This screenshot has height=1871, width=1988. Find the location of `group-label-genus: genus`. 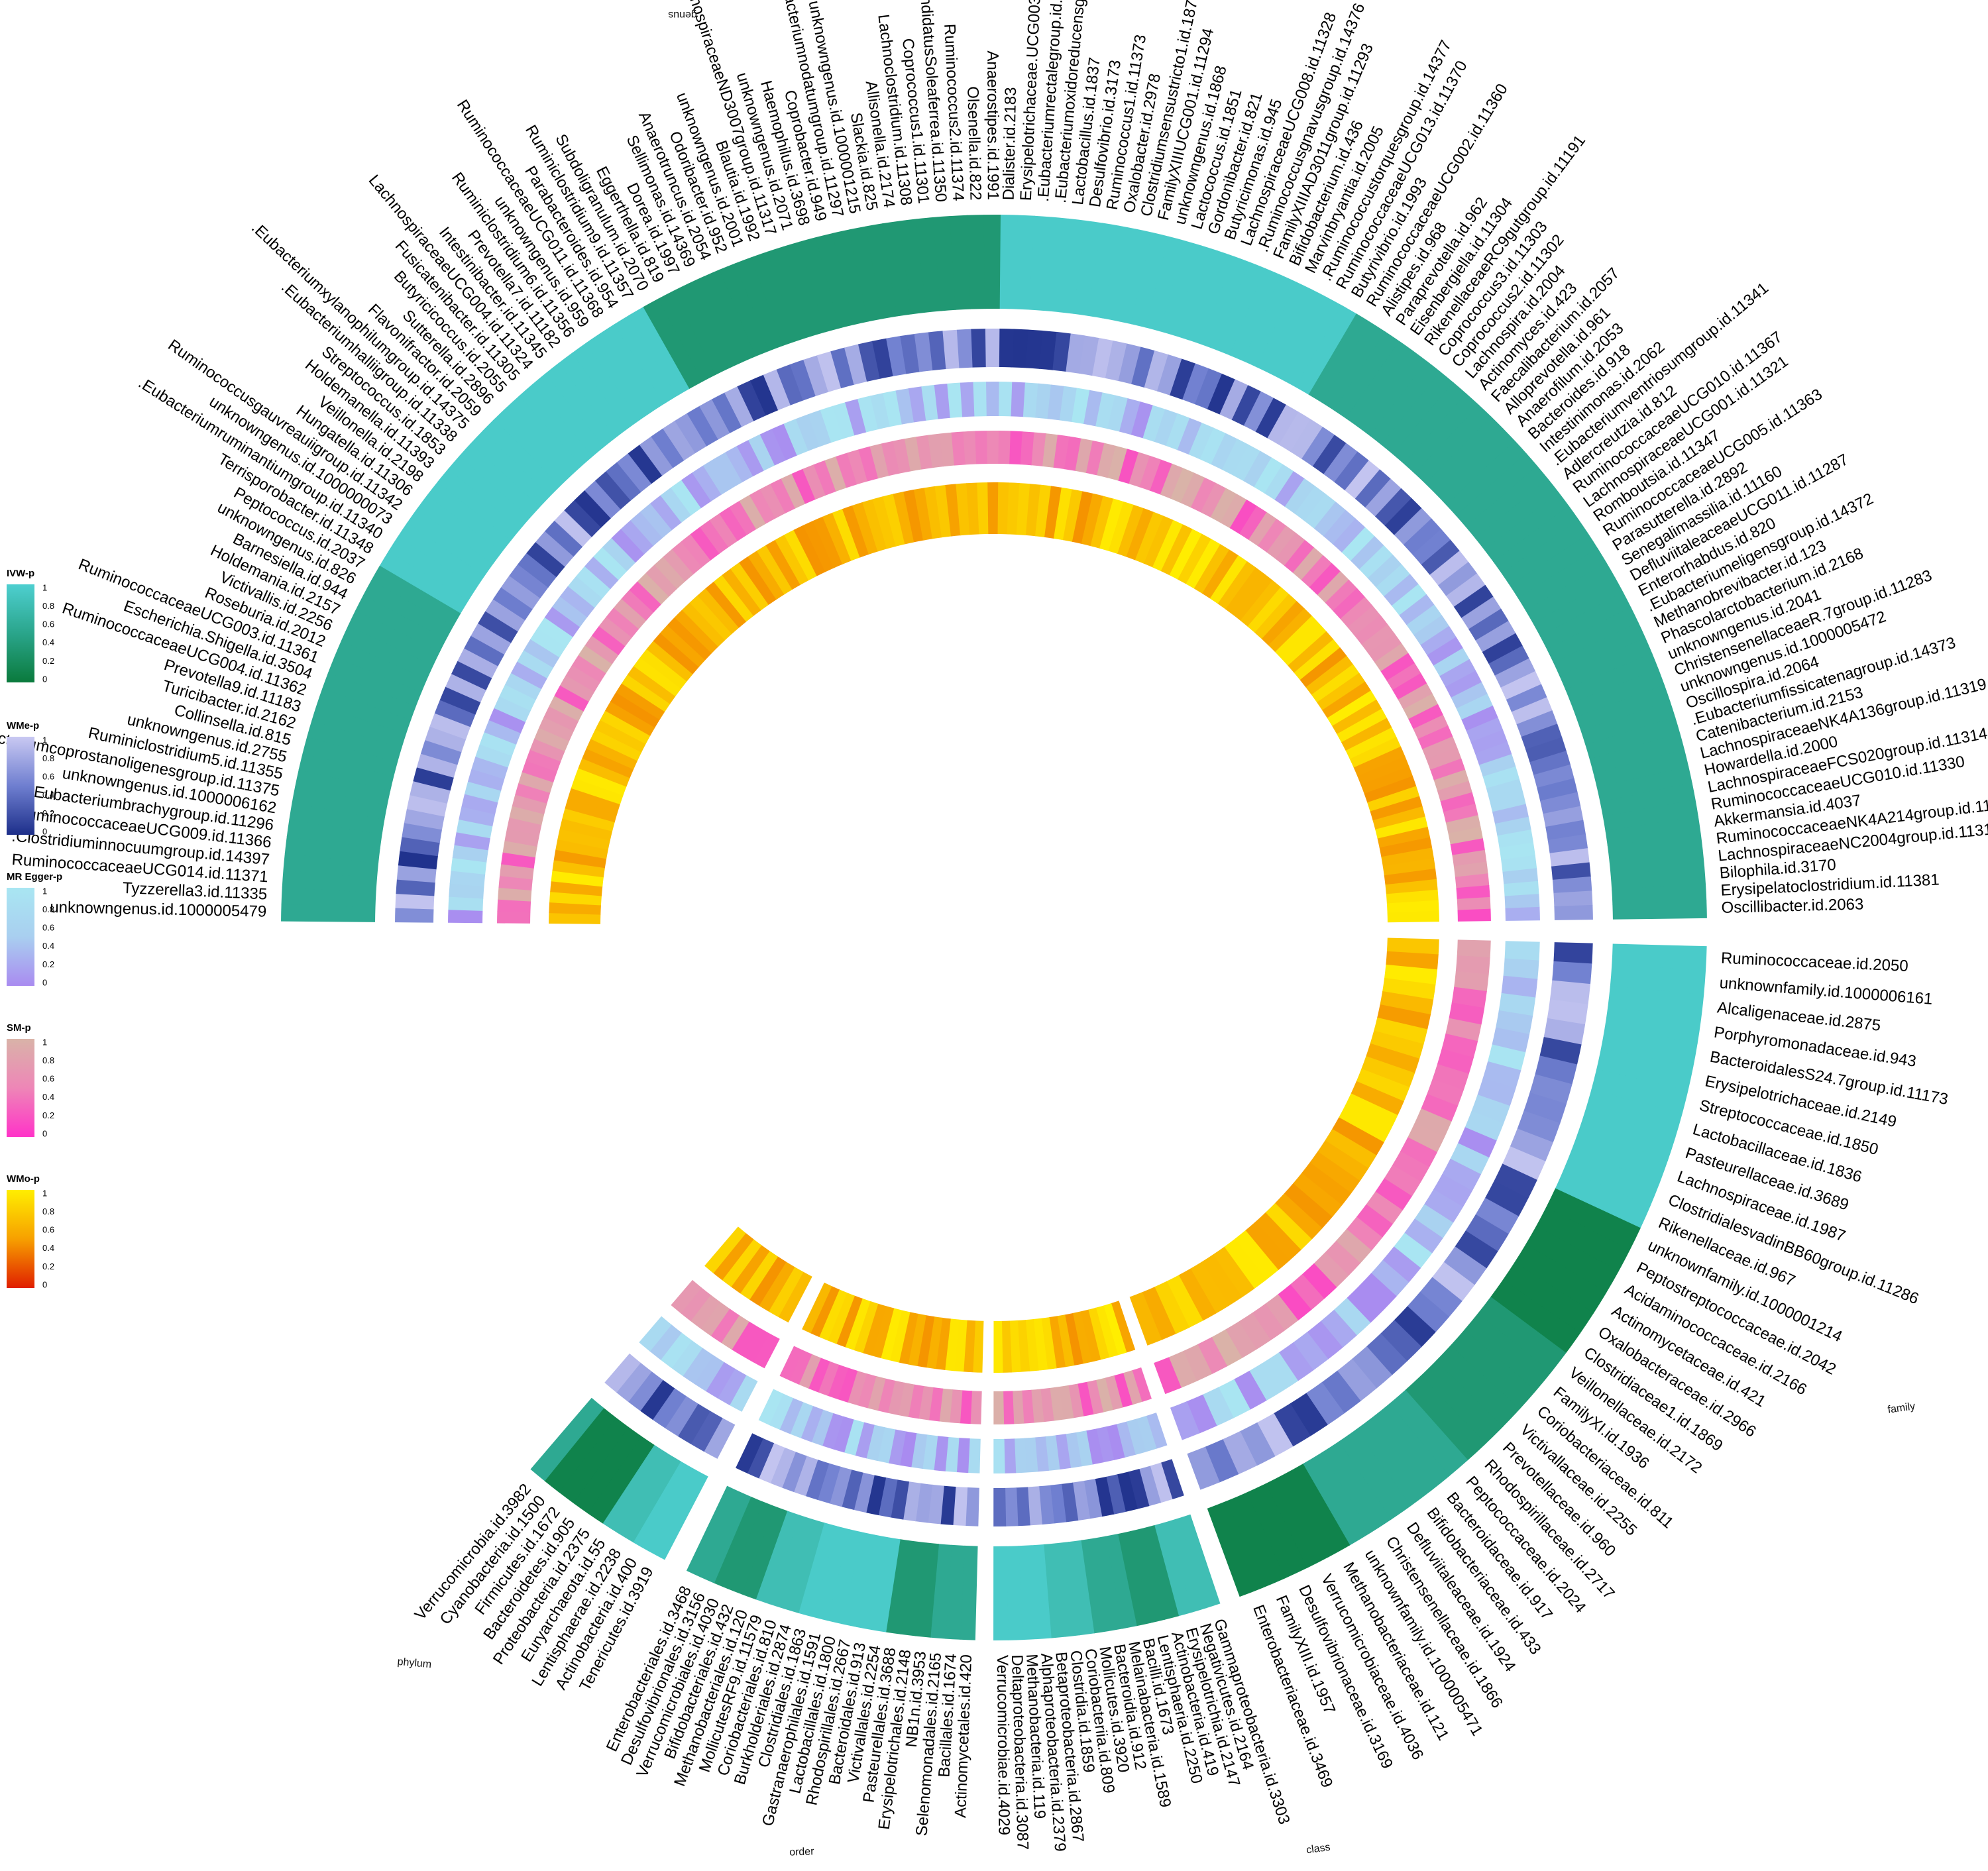

group-label-genus: genus is located at coordinates (682, 15).